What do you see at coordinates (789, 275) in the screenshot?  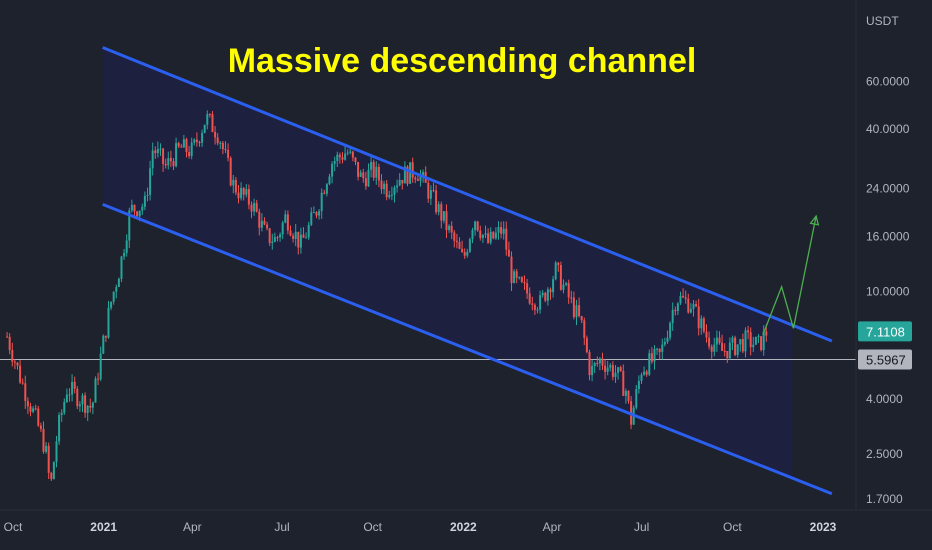 I see `projection-path` at bounding box center [789, 275].